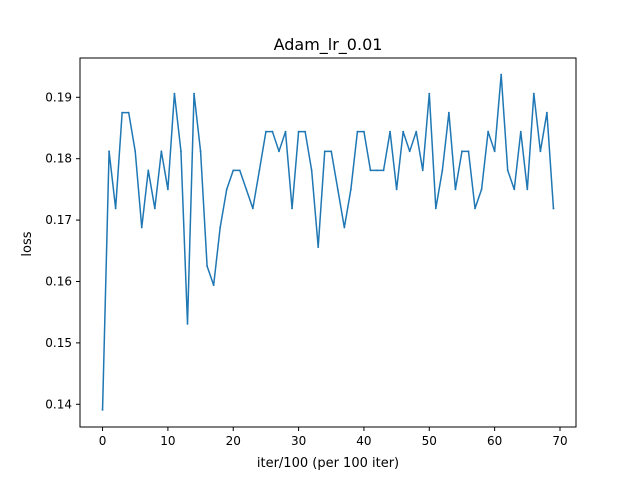  What do you see at coordinates (363, 441) in the screenshot?
I see `x-tick-label: 40` at bounding box center [363, 441].